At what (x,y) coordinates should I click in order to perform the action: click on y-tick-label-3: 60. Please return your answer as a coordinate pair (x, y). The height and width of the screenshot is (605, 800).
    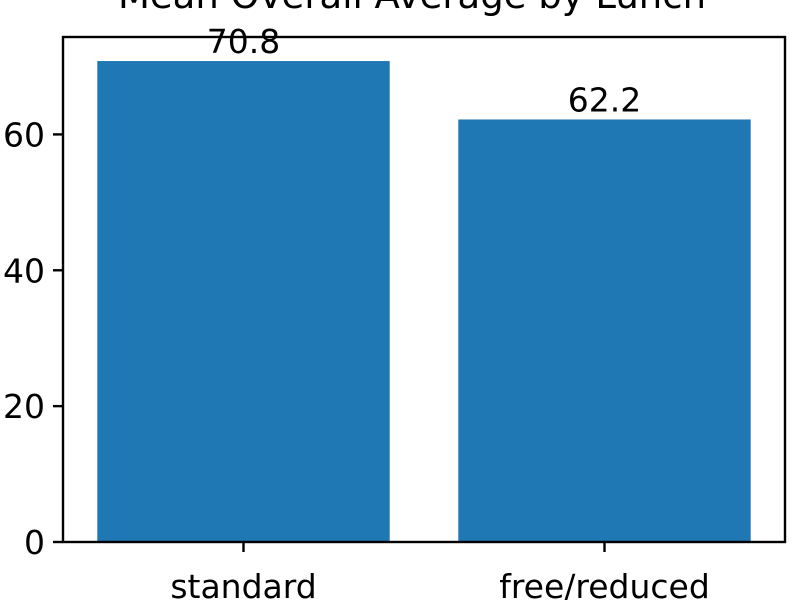
    Looking at the image, I should click on (24, 134).